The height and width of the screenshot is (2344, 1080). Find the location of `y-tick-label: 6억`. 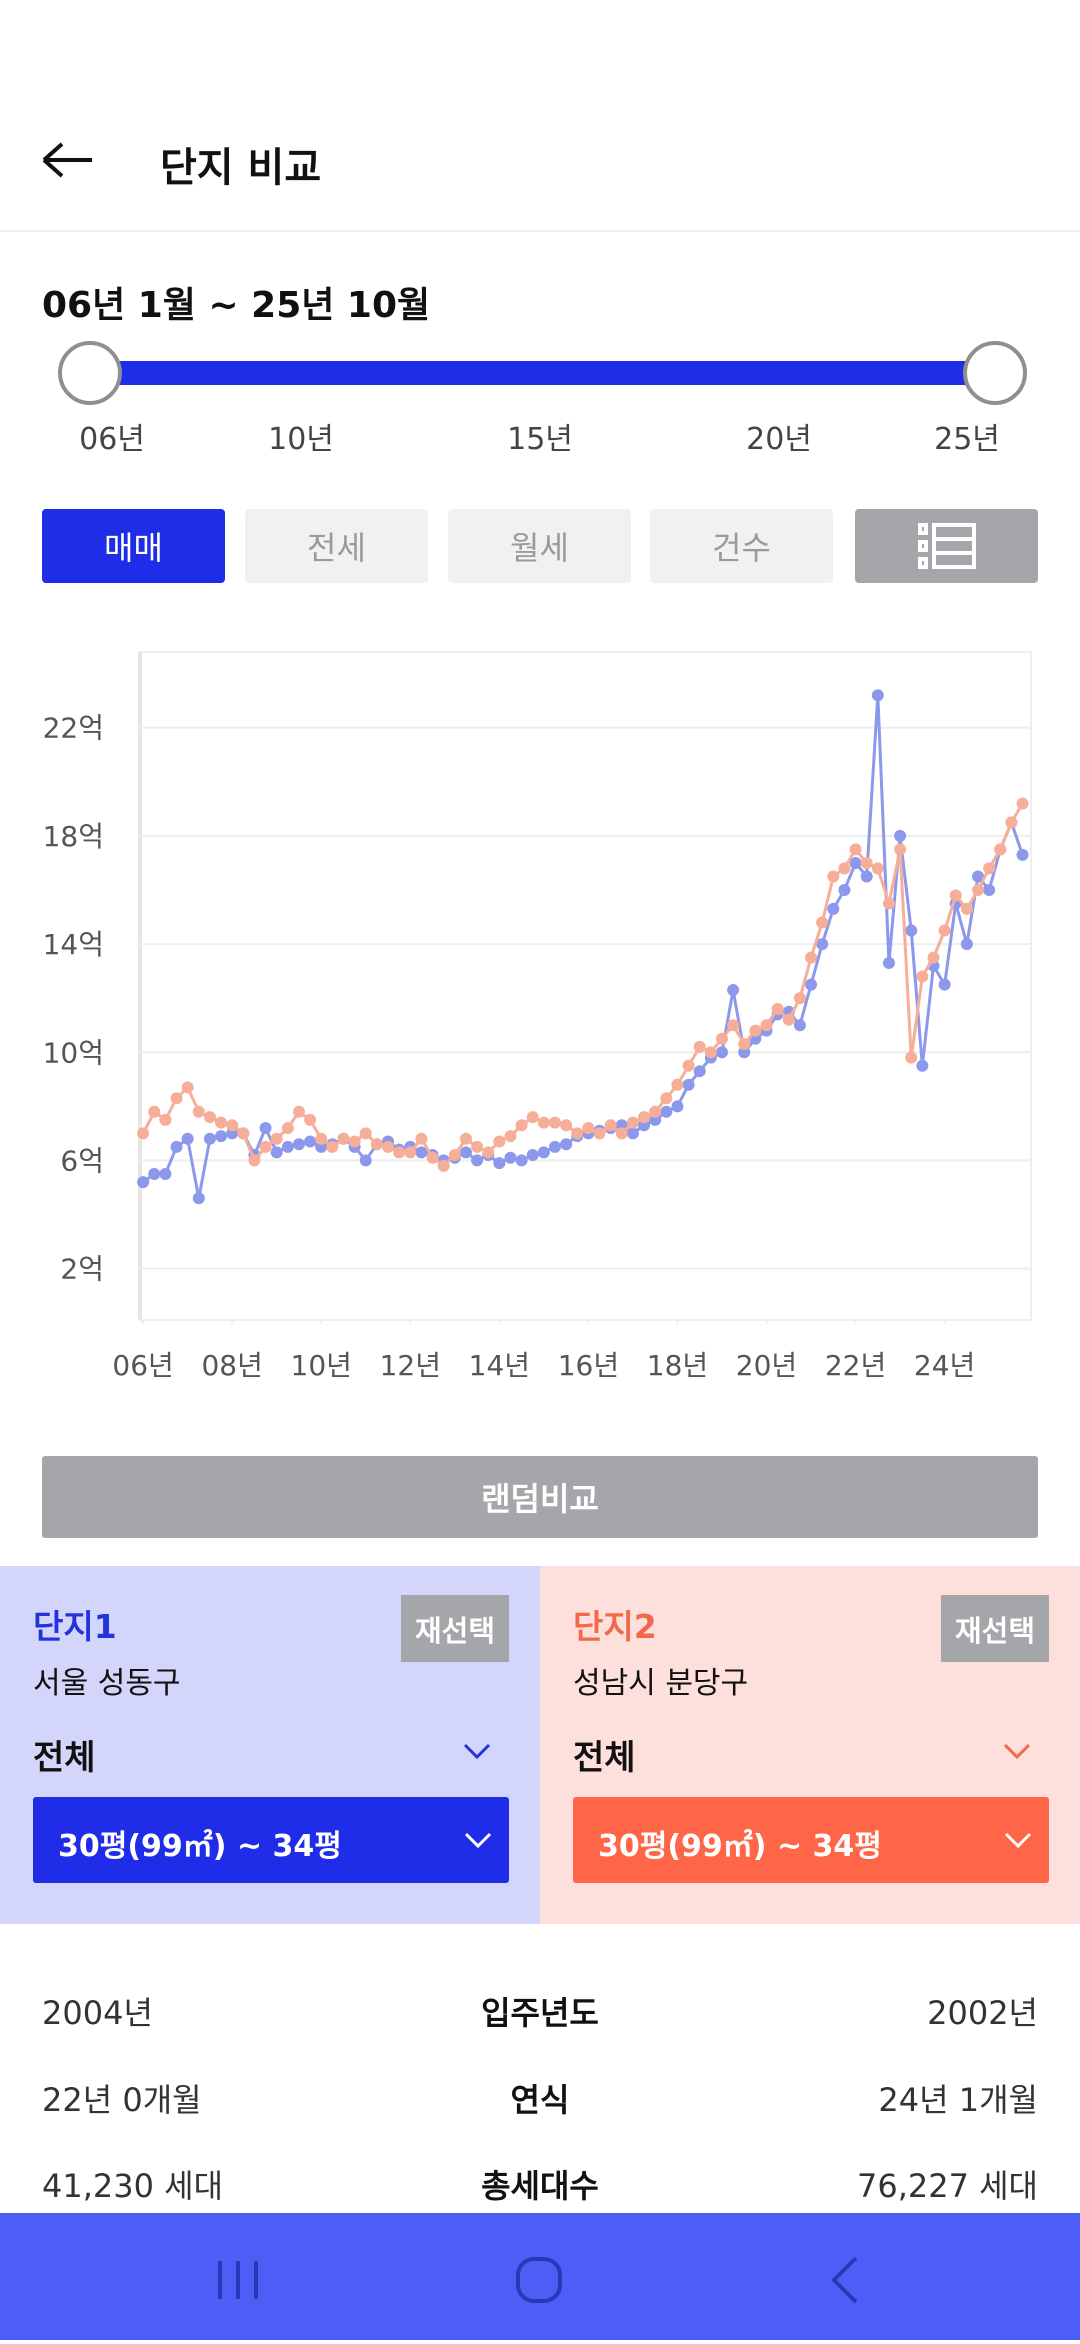

y-tick-label: 6억 is located at coordinates (82, 1160).